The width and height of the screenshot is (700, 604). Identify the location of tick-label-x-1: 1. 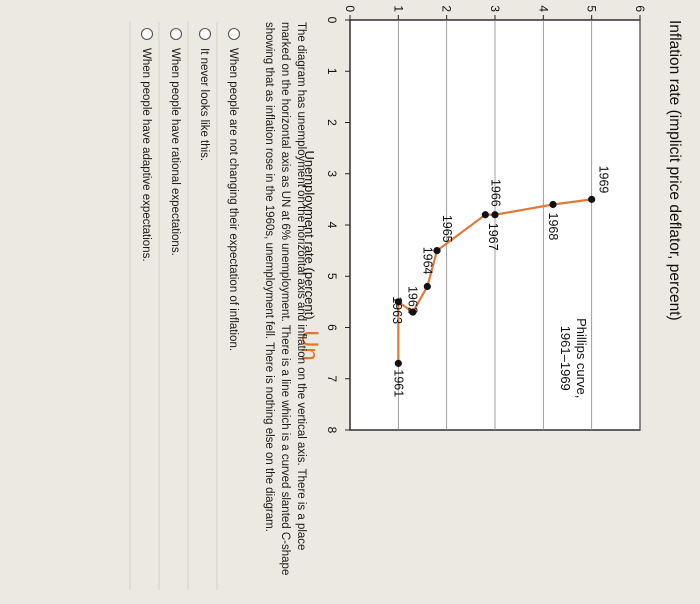
(332, 71).